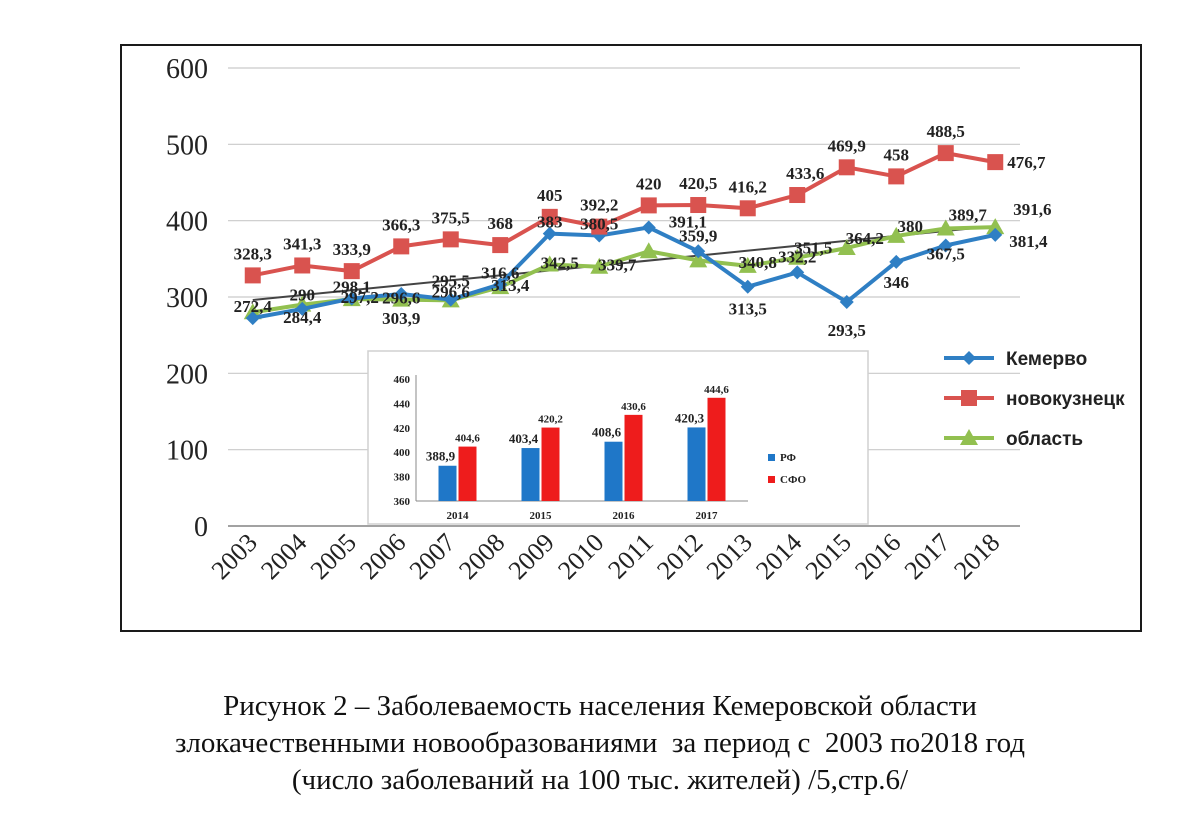 The width and height of the screenshot is (1200, 816). I want to click on x-tick-label: 2004, so click(283, 556).